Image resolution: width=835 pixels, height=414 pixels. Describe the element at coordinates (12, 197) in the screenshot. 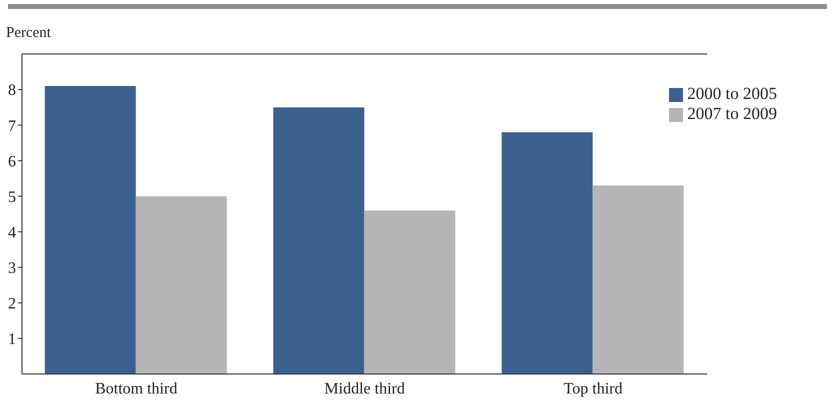

I see `y-tick-label: 5` at that location.